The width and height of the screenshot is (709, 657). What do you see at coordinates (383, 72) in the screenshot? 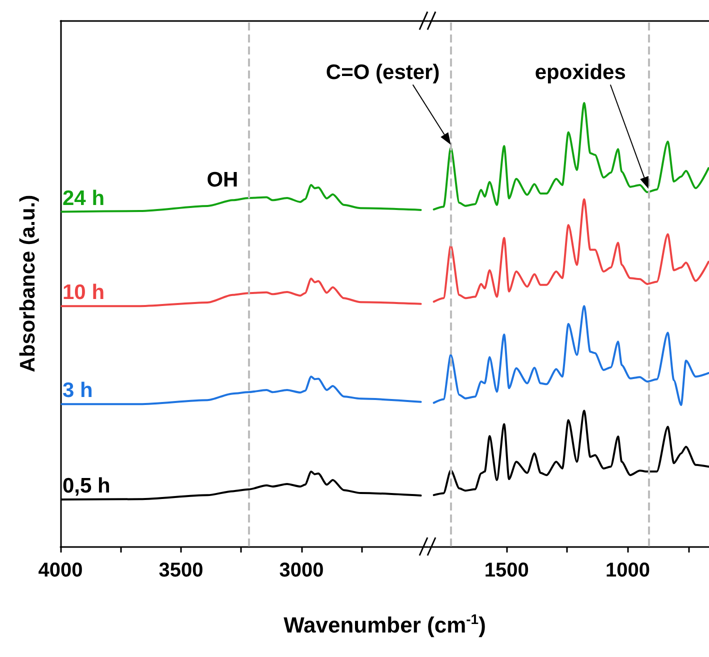
I see `text: C=O (ester)` at bounding box center [383, 72].